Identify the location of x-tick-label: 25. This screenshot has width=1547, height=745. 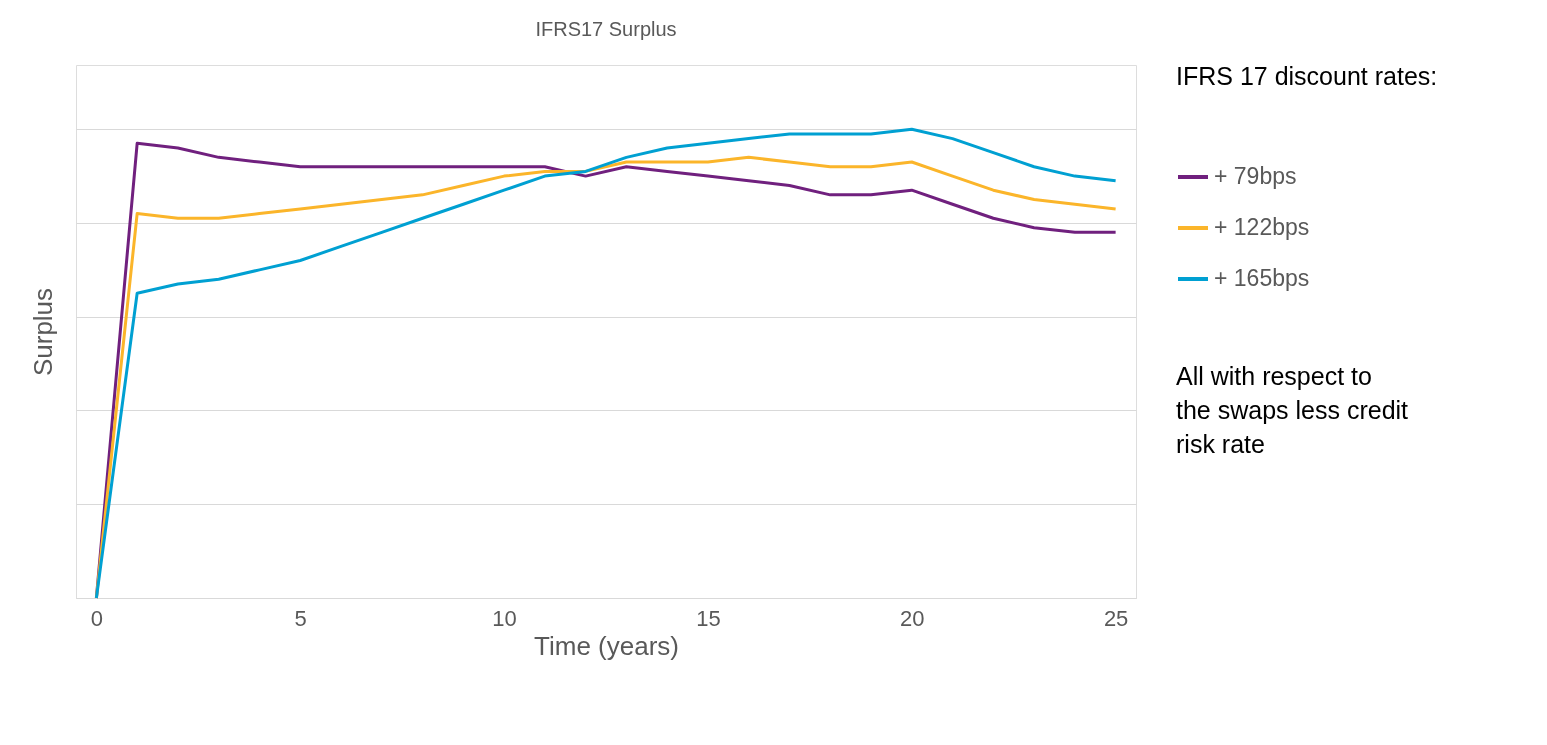
(1116, 618).